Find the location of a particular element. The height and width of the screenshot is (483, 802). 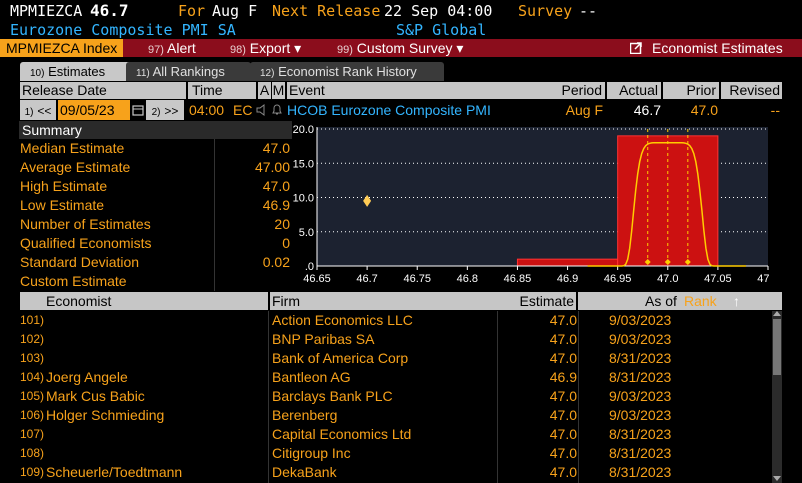

th-estimate-label: Estimate is located at coordinates (546, 301).